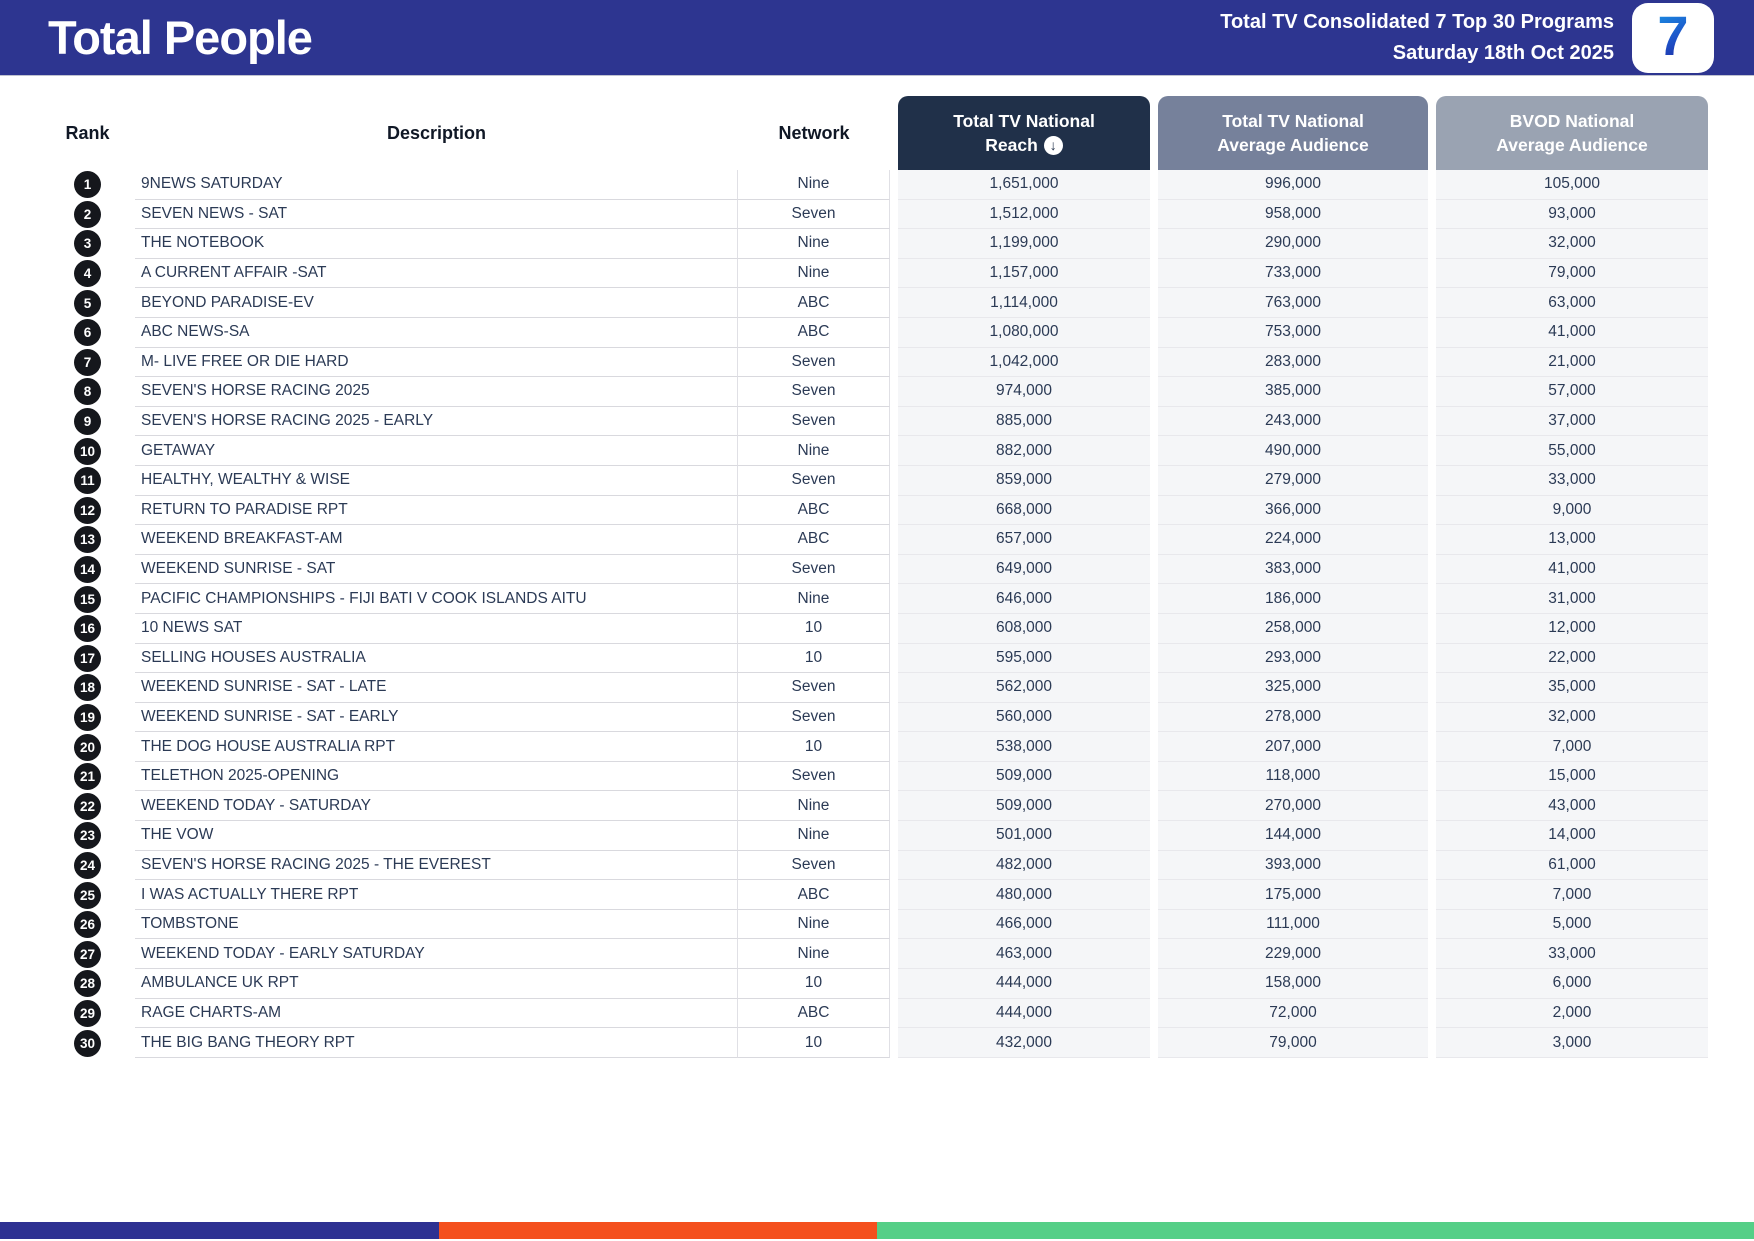 This screenshot has width=1754, height=1241. Describe the element at coordinates (87, 274) in the screenshot. I see `rank-cell: 4` at that location.